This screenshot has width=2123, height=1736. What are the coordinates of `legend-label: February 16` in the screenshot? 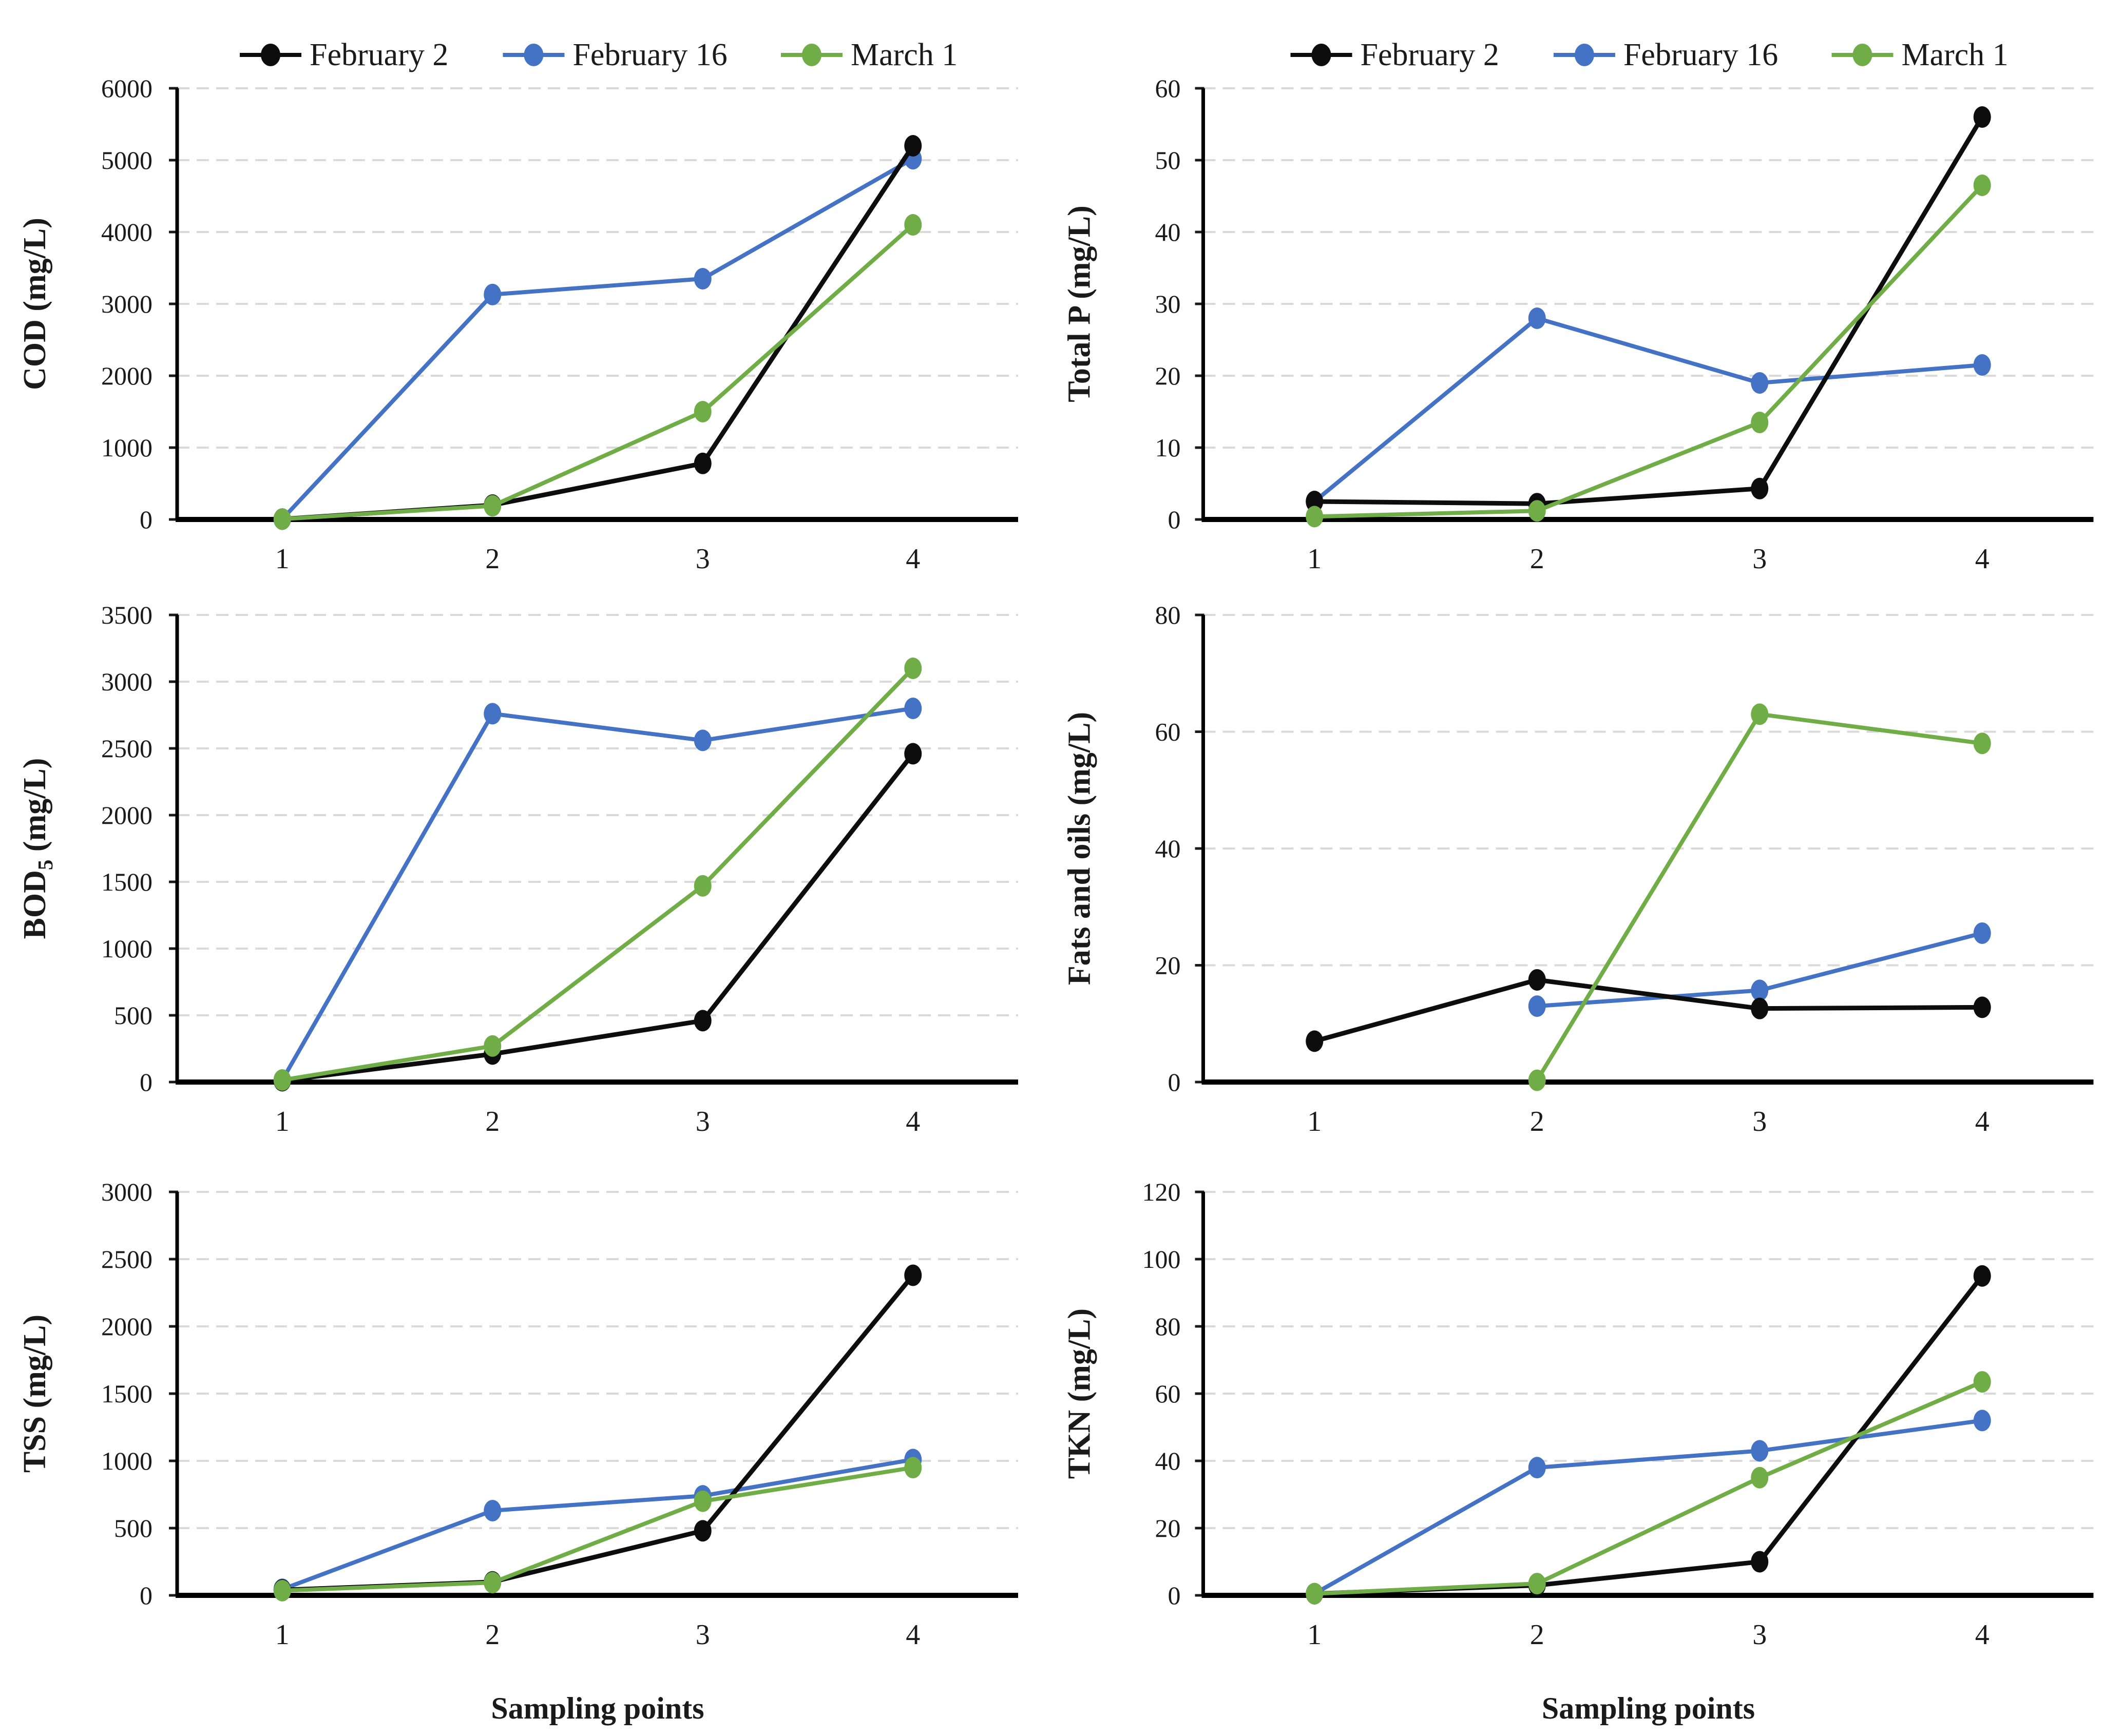 It's located at (649, 54).